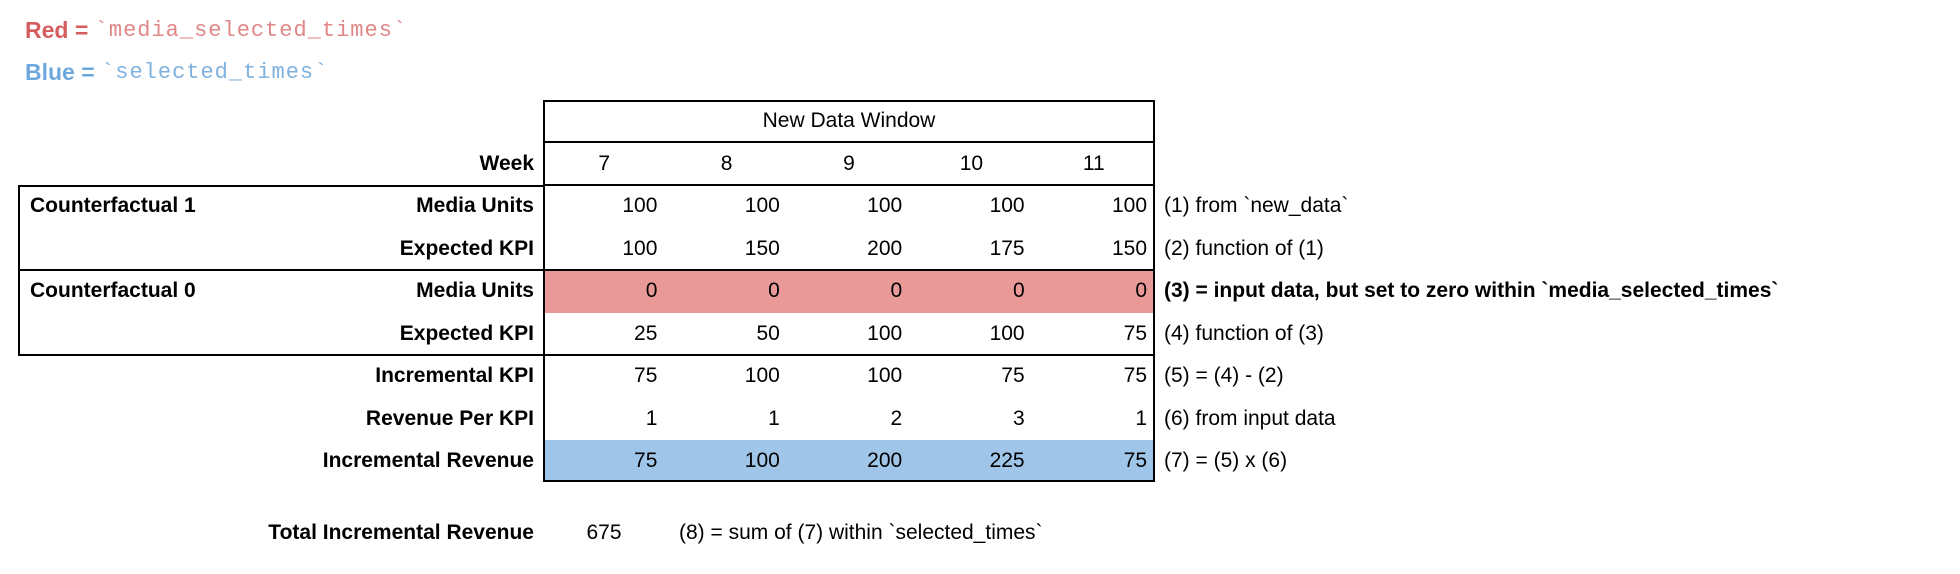  What do you see at coordinates (1256, 206) in the screenshot?
I see `row-annotation: (1) from `new_data`` at bounding box center [1256, 206].